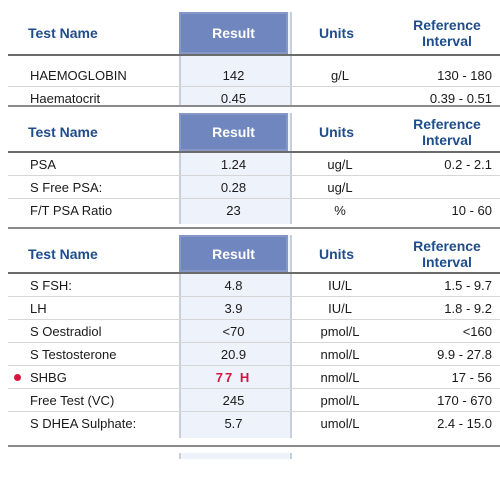 The width and height of the screenshot is (500, 500). I want to click on table-row: Free Test (VC) 245 pmol/L 170 - 670, so click(254, 400).